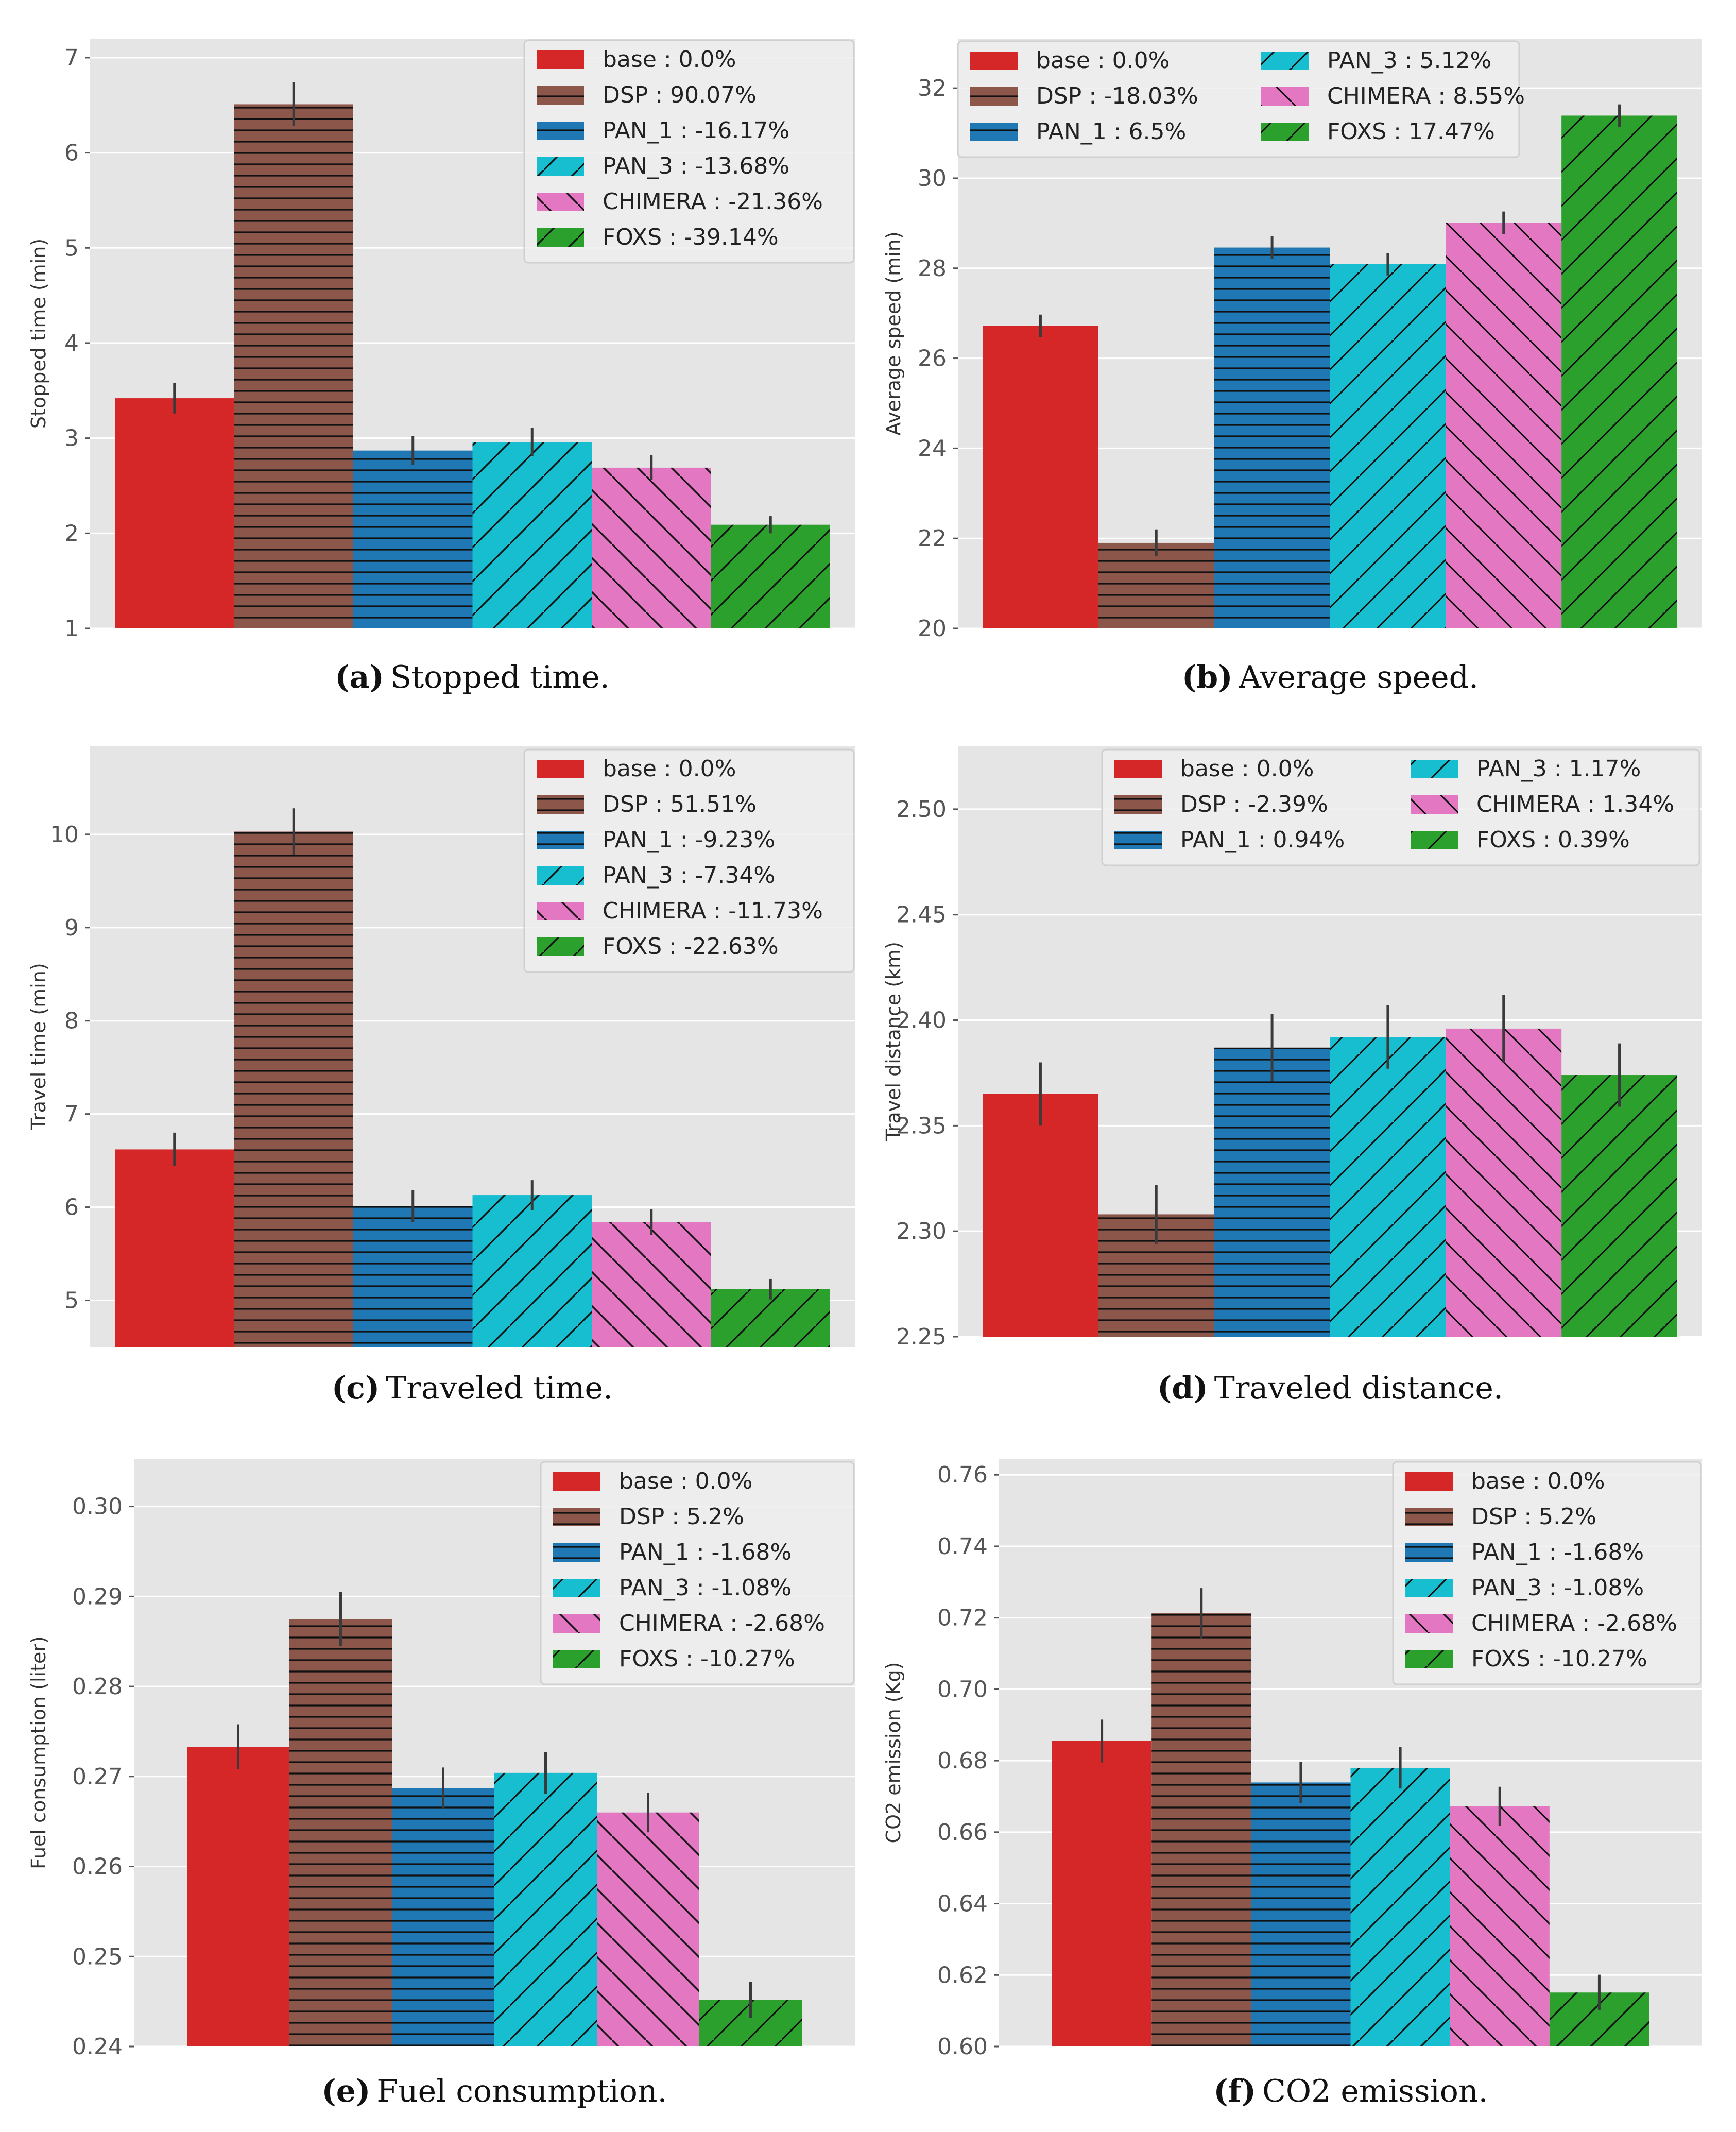  Describe the element at coordinates (71, 928) in the screenshot. I see `y-tick-label: 9` at that location.